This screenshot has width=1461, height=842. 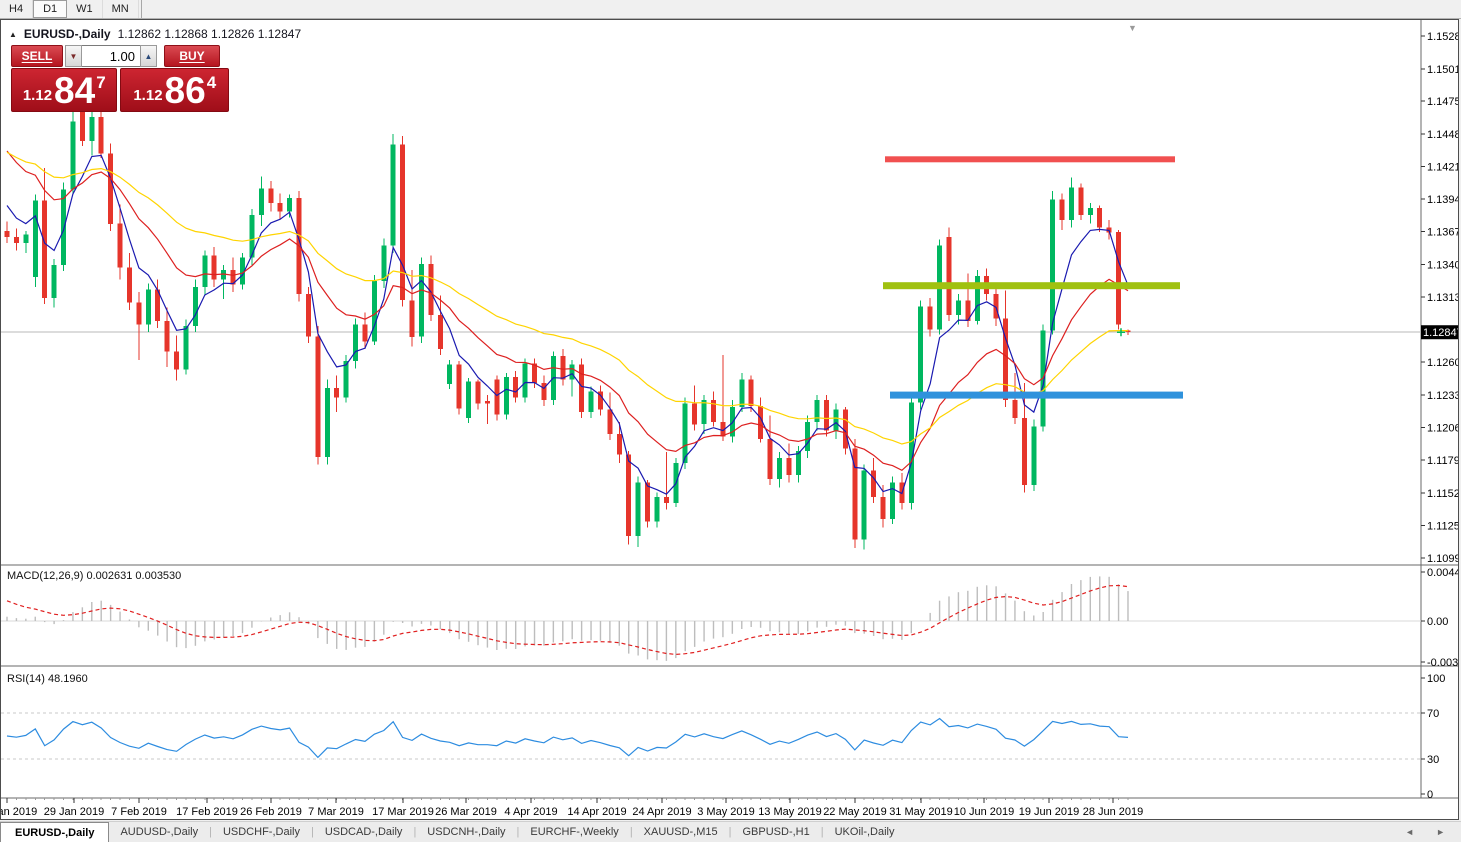 I want to click on chart-tab-ukoil-daily: UKOil-,Daily, so click(x=864, y=832).